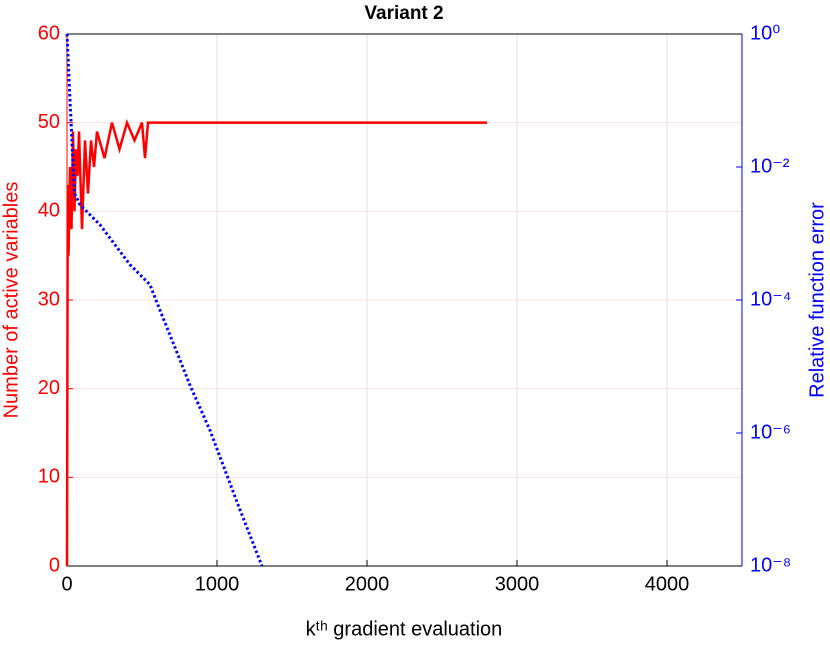  Describe the element at coordinates (49, 477) in the screenshot. I see `y-tick-label: 10` at that location.